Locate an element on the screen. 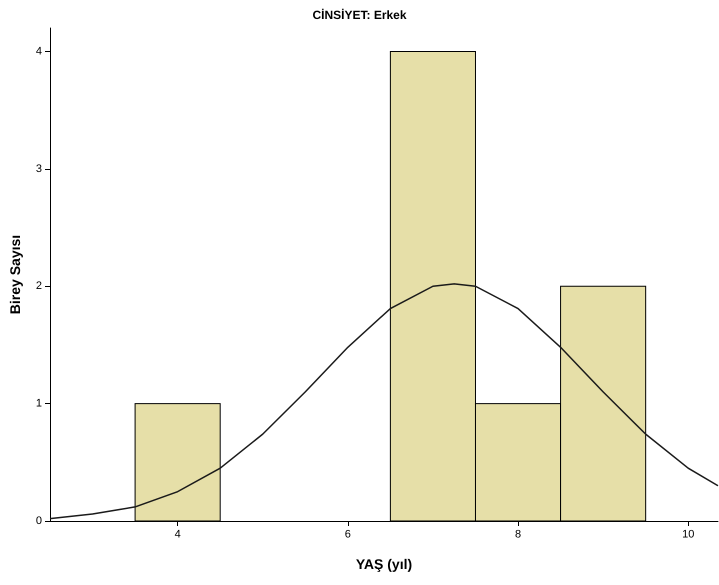 The image size is (719, 585). x-tick-label: 4 is located at coordinates (177, 534).